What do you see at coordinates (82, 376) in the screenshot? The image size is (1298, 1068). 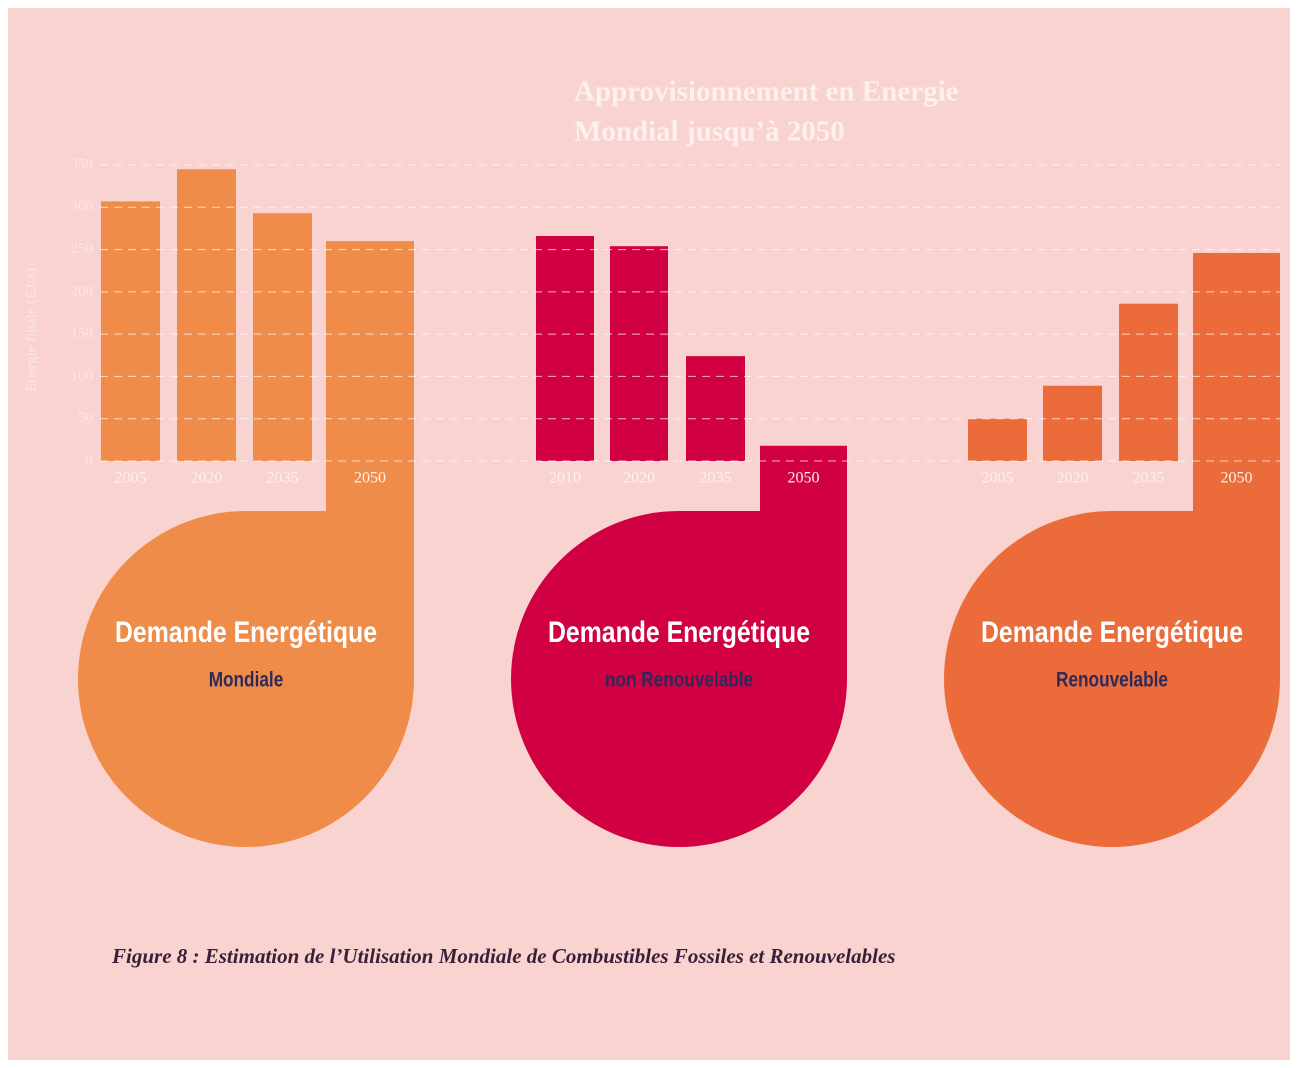 I see `y-tick-label: 100` at bounding box center [82, 376].